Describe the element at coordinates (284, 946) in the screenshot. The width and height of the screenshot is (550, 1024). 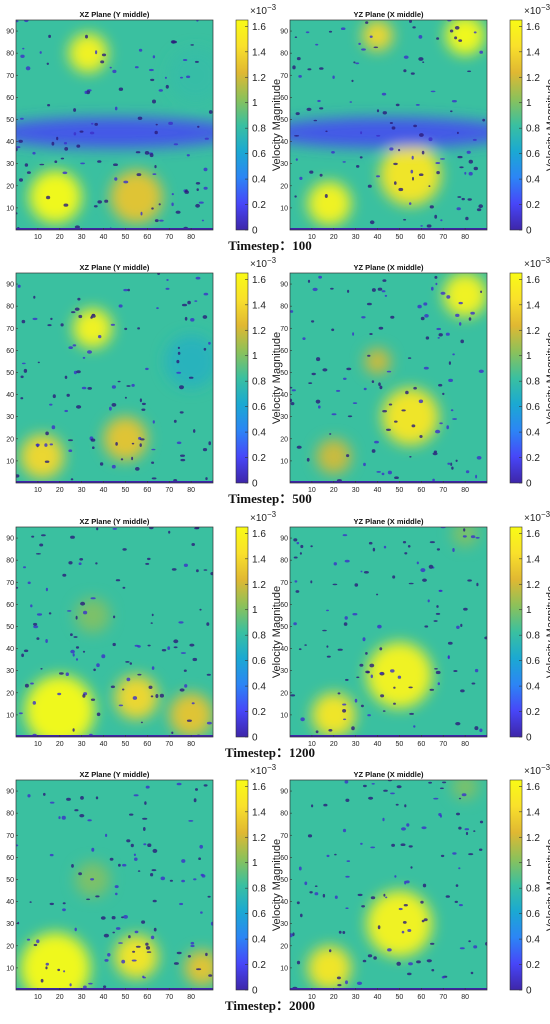
I see `y-tick-label: 20` at that location.